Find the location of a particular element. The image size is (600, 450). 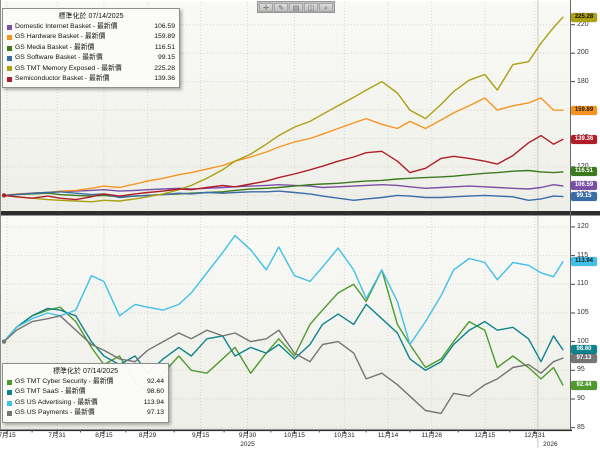

legend-item-gs-software-basket: GS Software Basket - 最新價 99.15 is located at coordinates (91, 58).